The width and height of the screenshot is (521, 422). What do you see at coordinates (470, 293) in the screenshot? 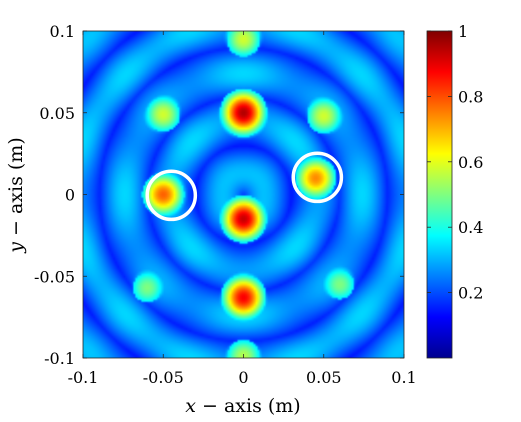
I see `colorbar-tick-label: 0.2` at bounding box center [470, 293].